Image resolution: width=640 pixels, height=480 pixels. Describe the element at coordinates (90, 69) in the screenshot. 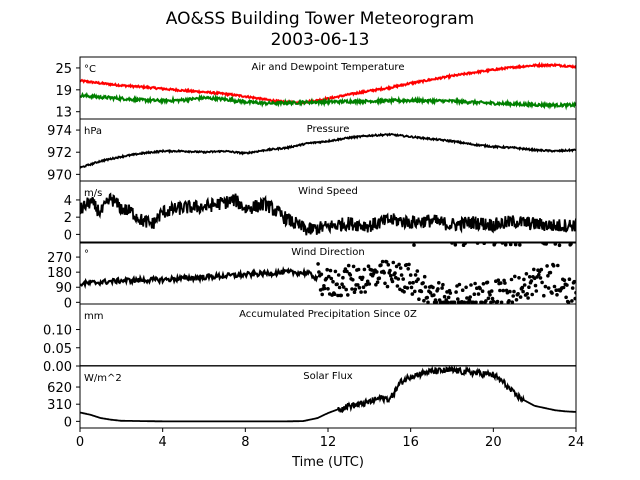

I see `panel-unit-0: °C` at that location.